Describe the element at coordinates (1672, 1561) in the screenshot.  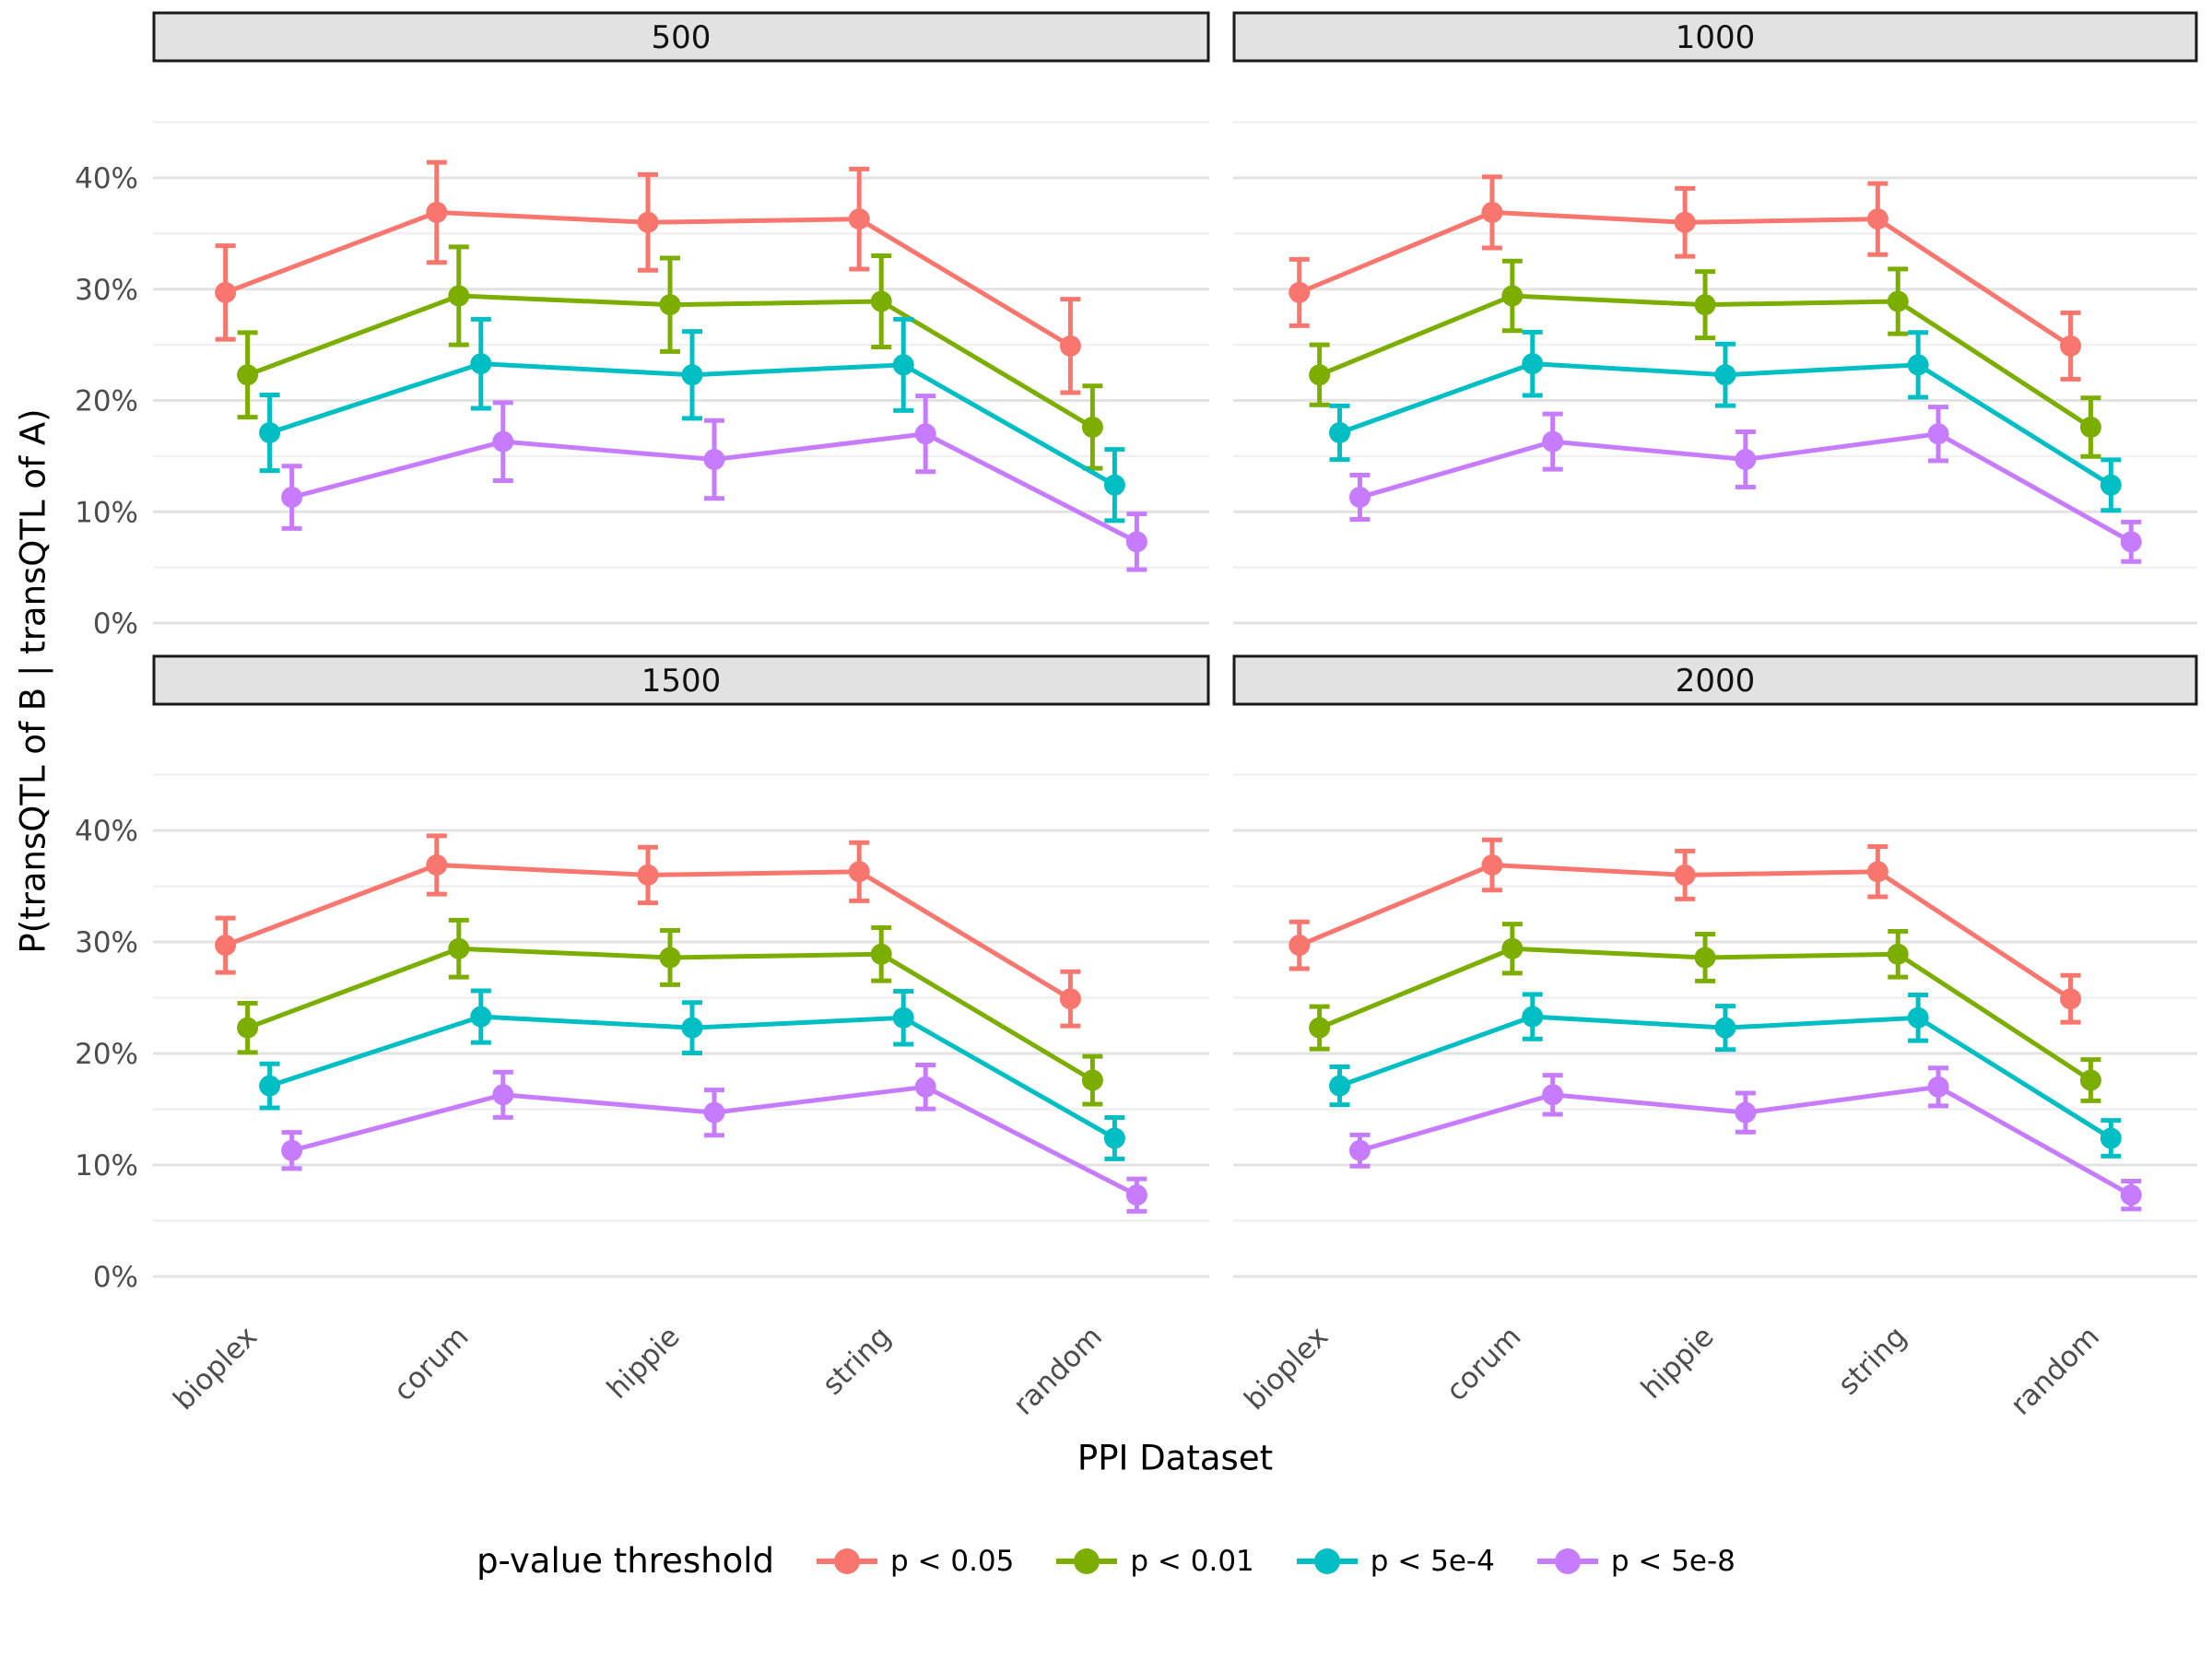
I see `legend-entry-label: p < 5e-8` at that location.